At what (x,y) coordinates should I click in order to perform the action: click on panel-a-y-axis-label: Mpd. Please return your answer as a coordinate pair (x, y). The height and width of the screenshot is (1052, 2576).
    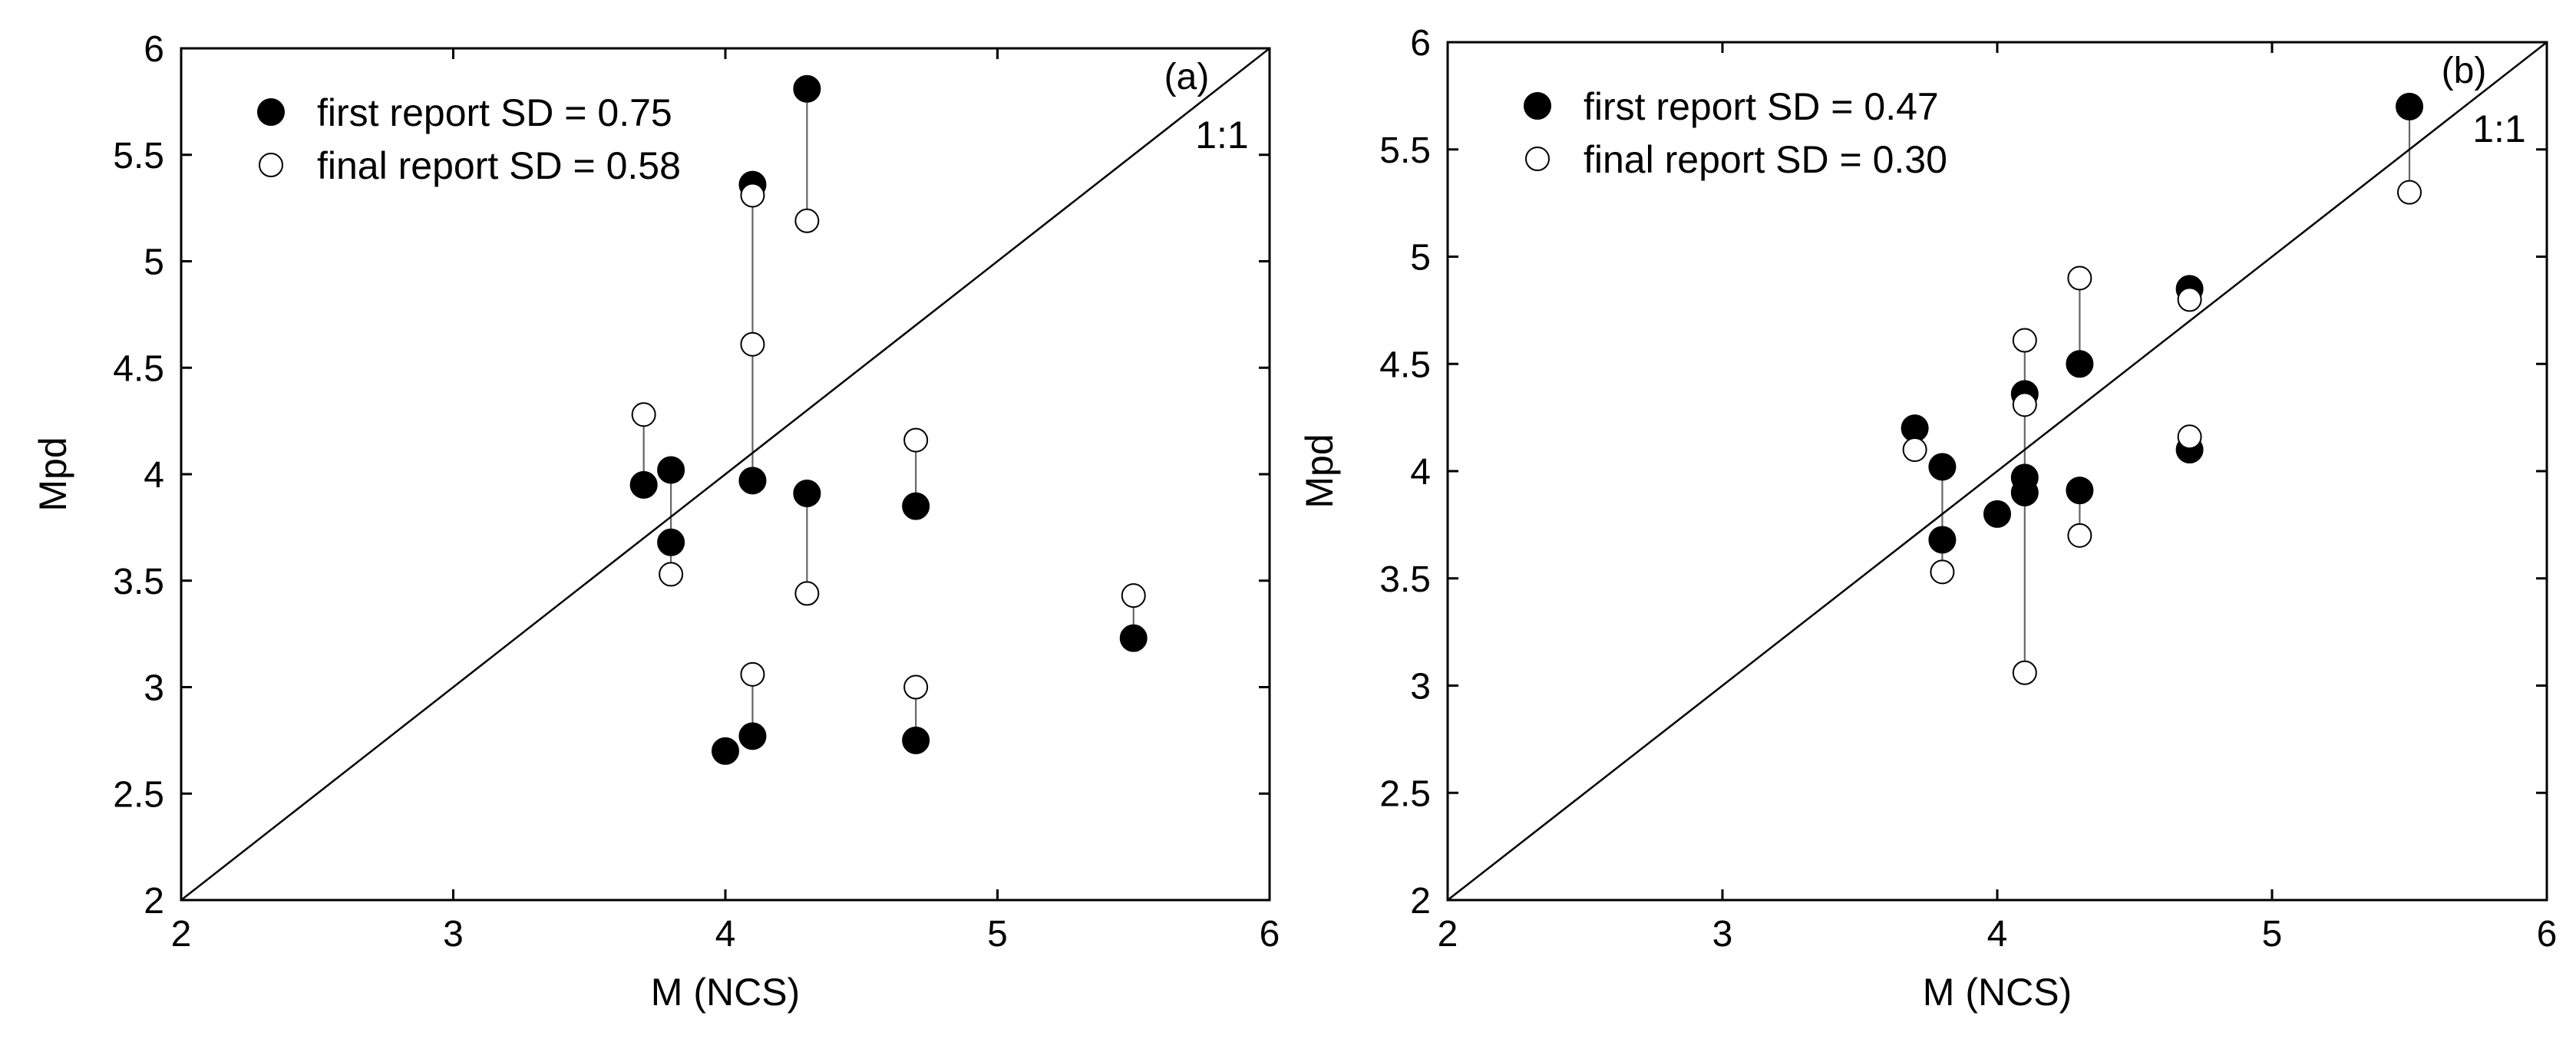
    Looking at the image, I should click on (52, 474).